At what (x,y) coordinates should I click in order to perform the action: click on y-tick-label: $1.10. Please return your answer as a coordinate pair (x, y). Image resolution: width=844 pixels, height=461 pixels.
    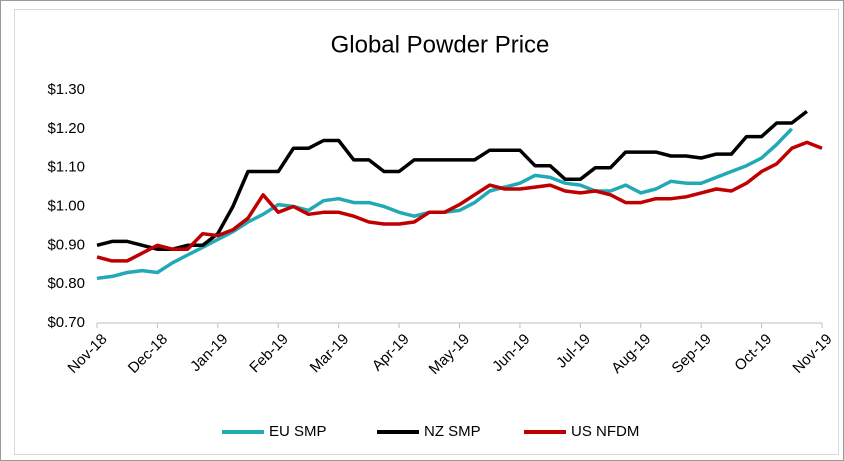
    Looking at the image, I should click on (66, 167).